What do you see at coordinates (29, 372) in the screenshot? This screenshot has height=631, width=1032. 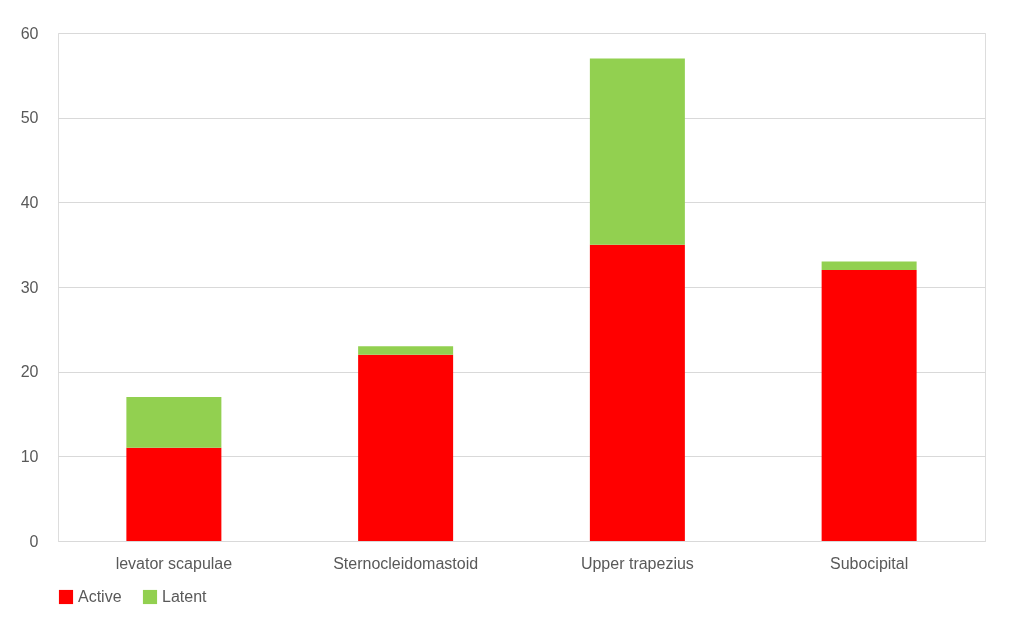 I see `y-tick-label: 20` at bounding box center [29, 372].